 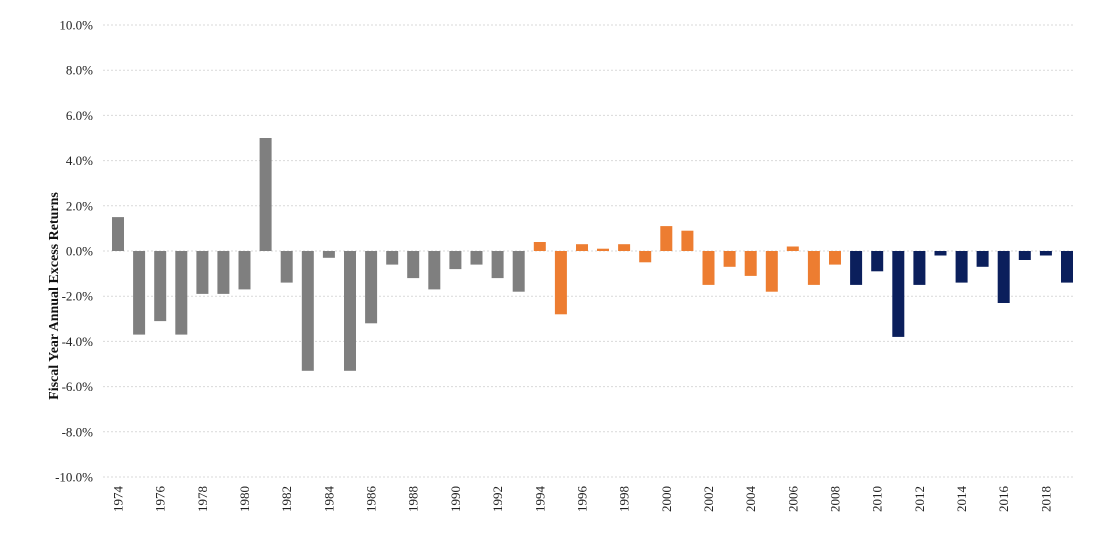 I want to click on x-tick-label: 1996, so click(x=582, y=499).